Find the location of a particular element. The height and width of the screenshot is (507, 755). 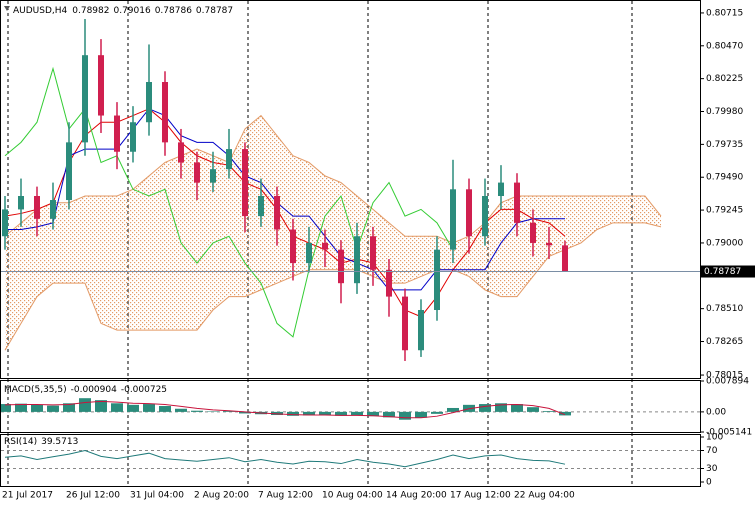

y-tick-label: 70 is located at coordinates (712, 451).